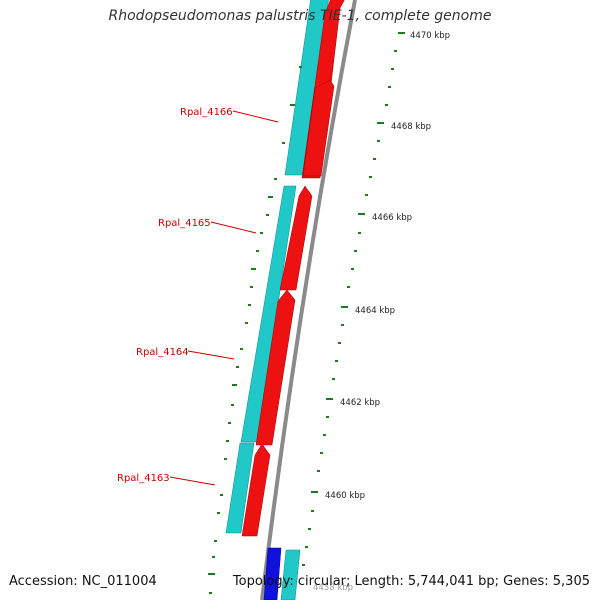  Describe the element at coordinates (318, 128) in the screenshot. I see `cds-segment-upper` at that location.